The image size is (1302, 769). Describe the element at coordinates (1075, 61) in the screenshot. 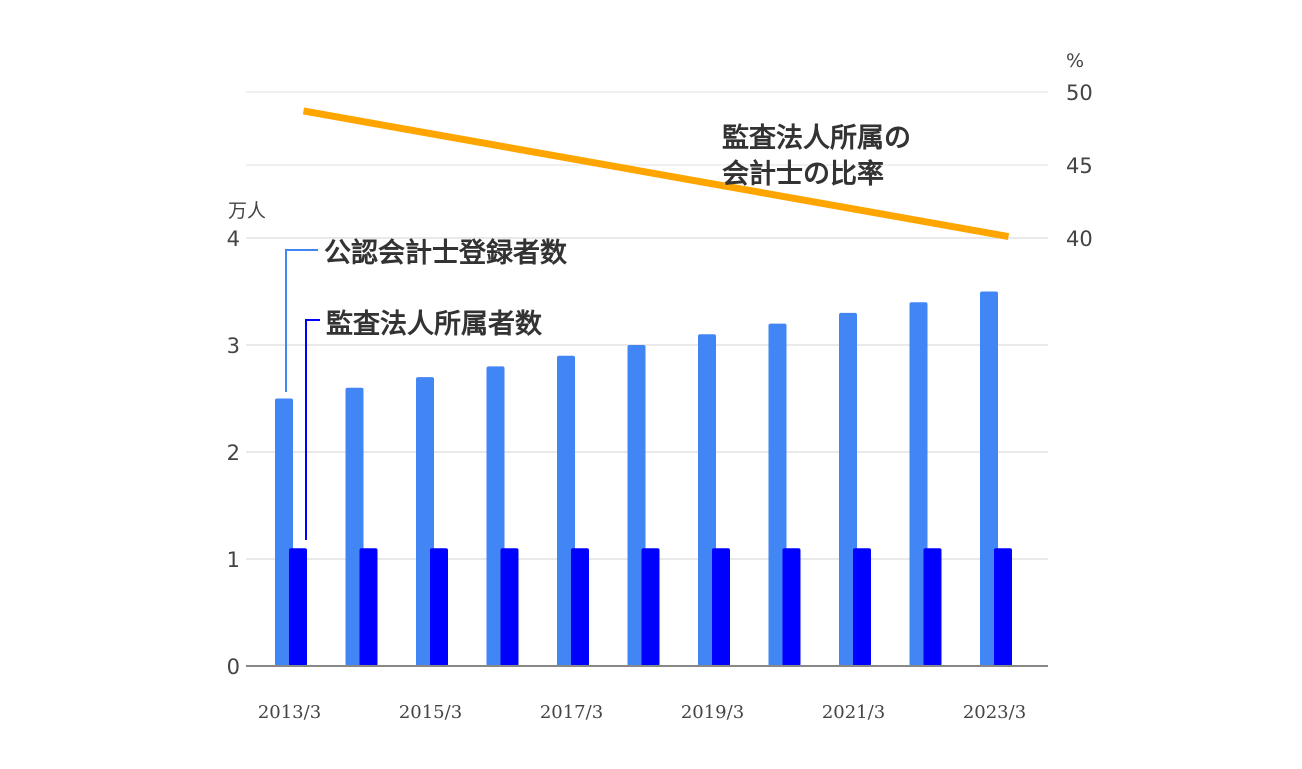

I see `right-axis-unit: %` at that location.